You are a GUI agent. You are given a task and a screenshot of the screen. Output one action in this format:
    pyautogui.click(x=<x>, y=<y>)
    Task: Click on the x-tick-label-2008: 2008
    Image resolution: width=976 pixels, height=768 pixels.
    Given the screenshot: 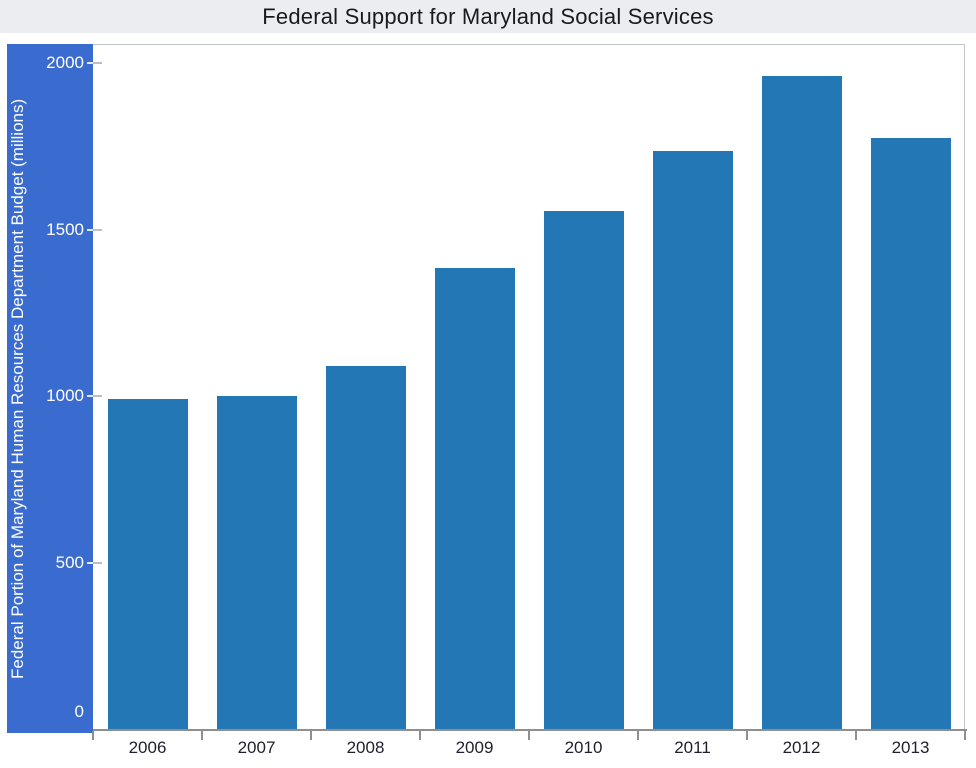 What is the action you would take?
    pyautogui.click(x=365, y=747)
    